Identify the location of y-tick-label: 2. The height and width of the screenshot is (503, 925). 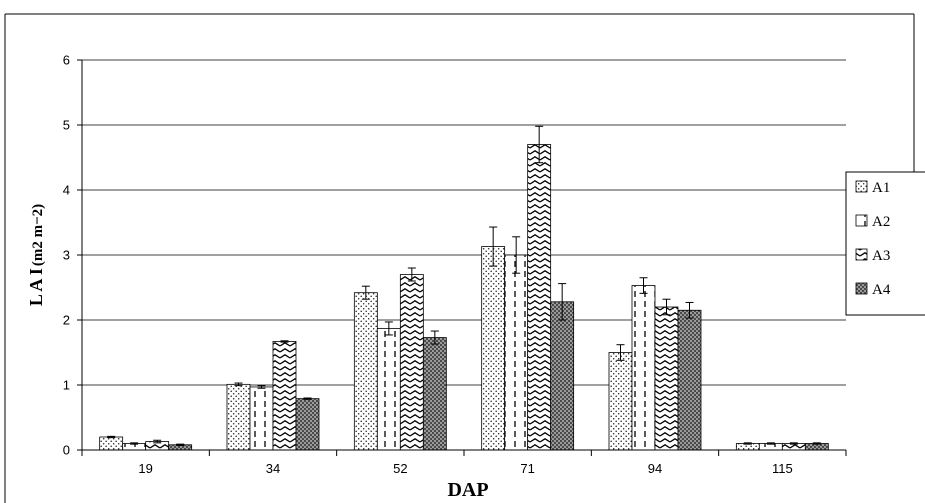
(66, 320).